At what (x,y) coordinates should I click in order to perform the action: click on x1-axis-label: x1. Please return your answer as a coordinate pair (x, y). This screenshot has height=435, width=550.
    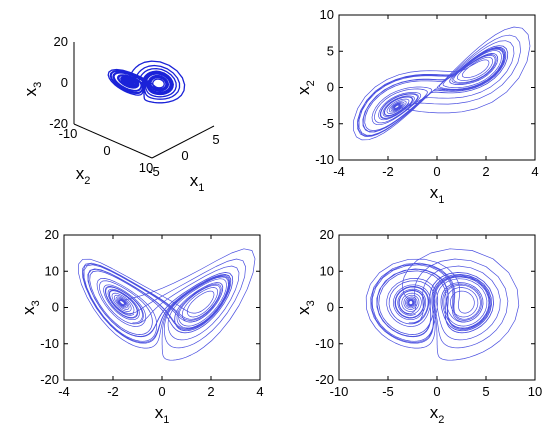
    Looking at the image, I should click on (197, 182).